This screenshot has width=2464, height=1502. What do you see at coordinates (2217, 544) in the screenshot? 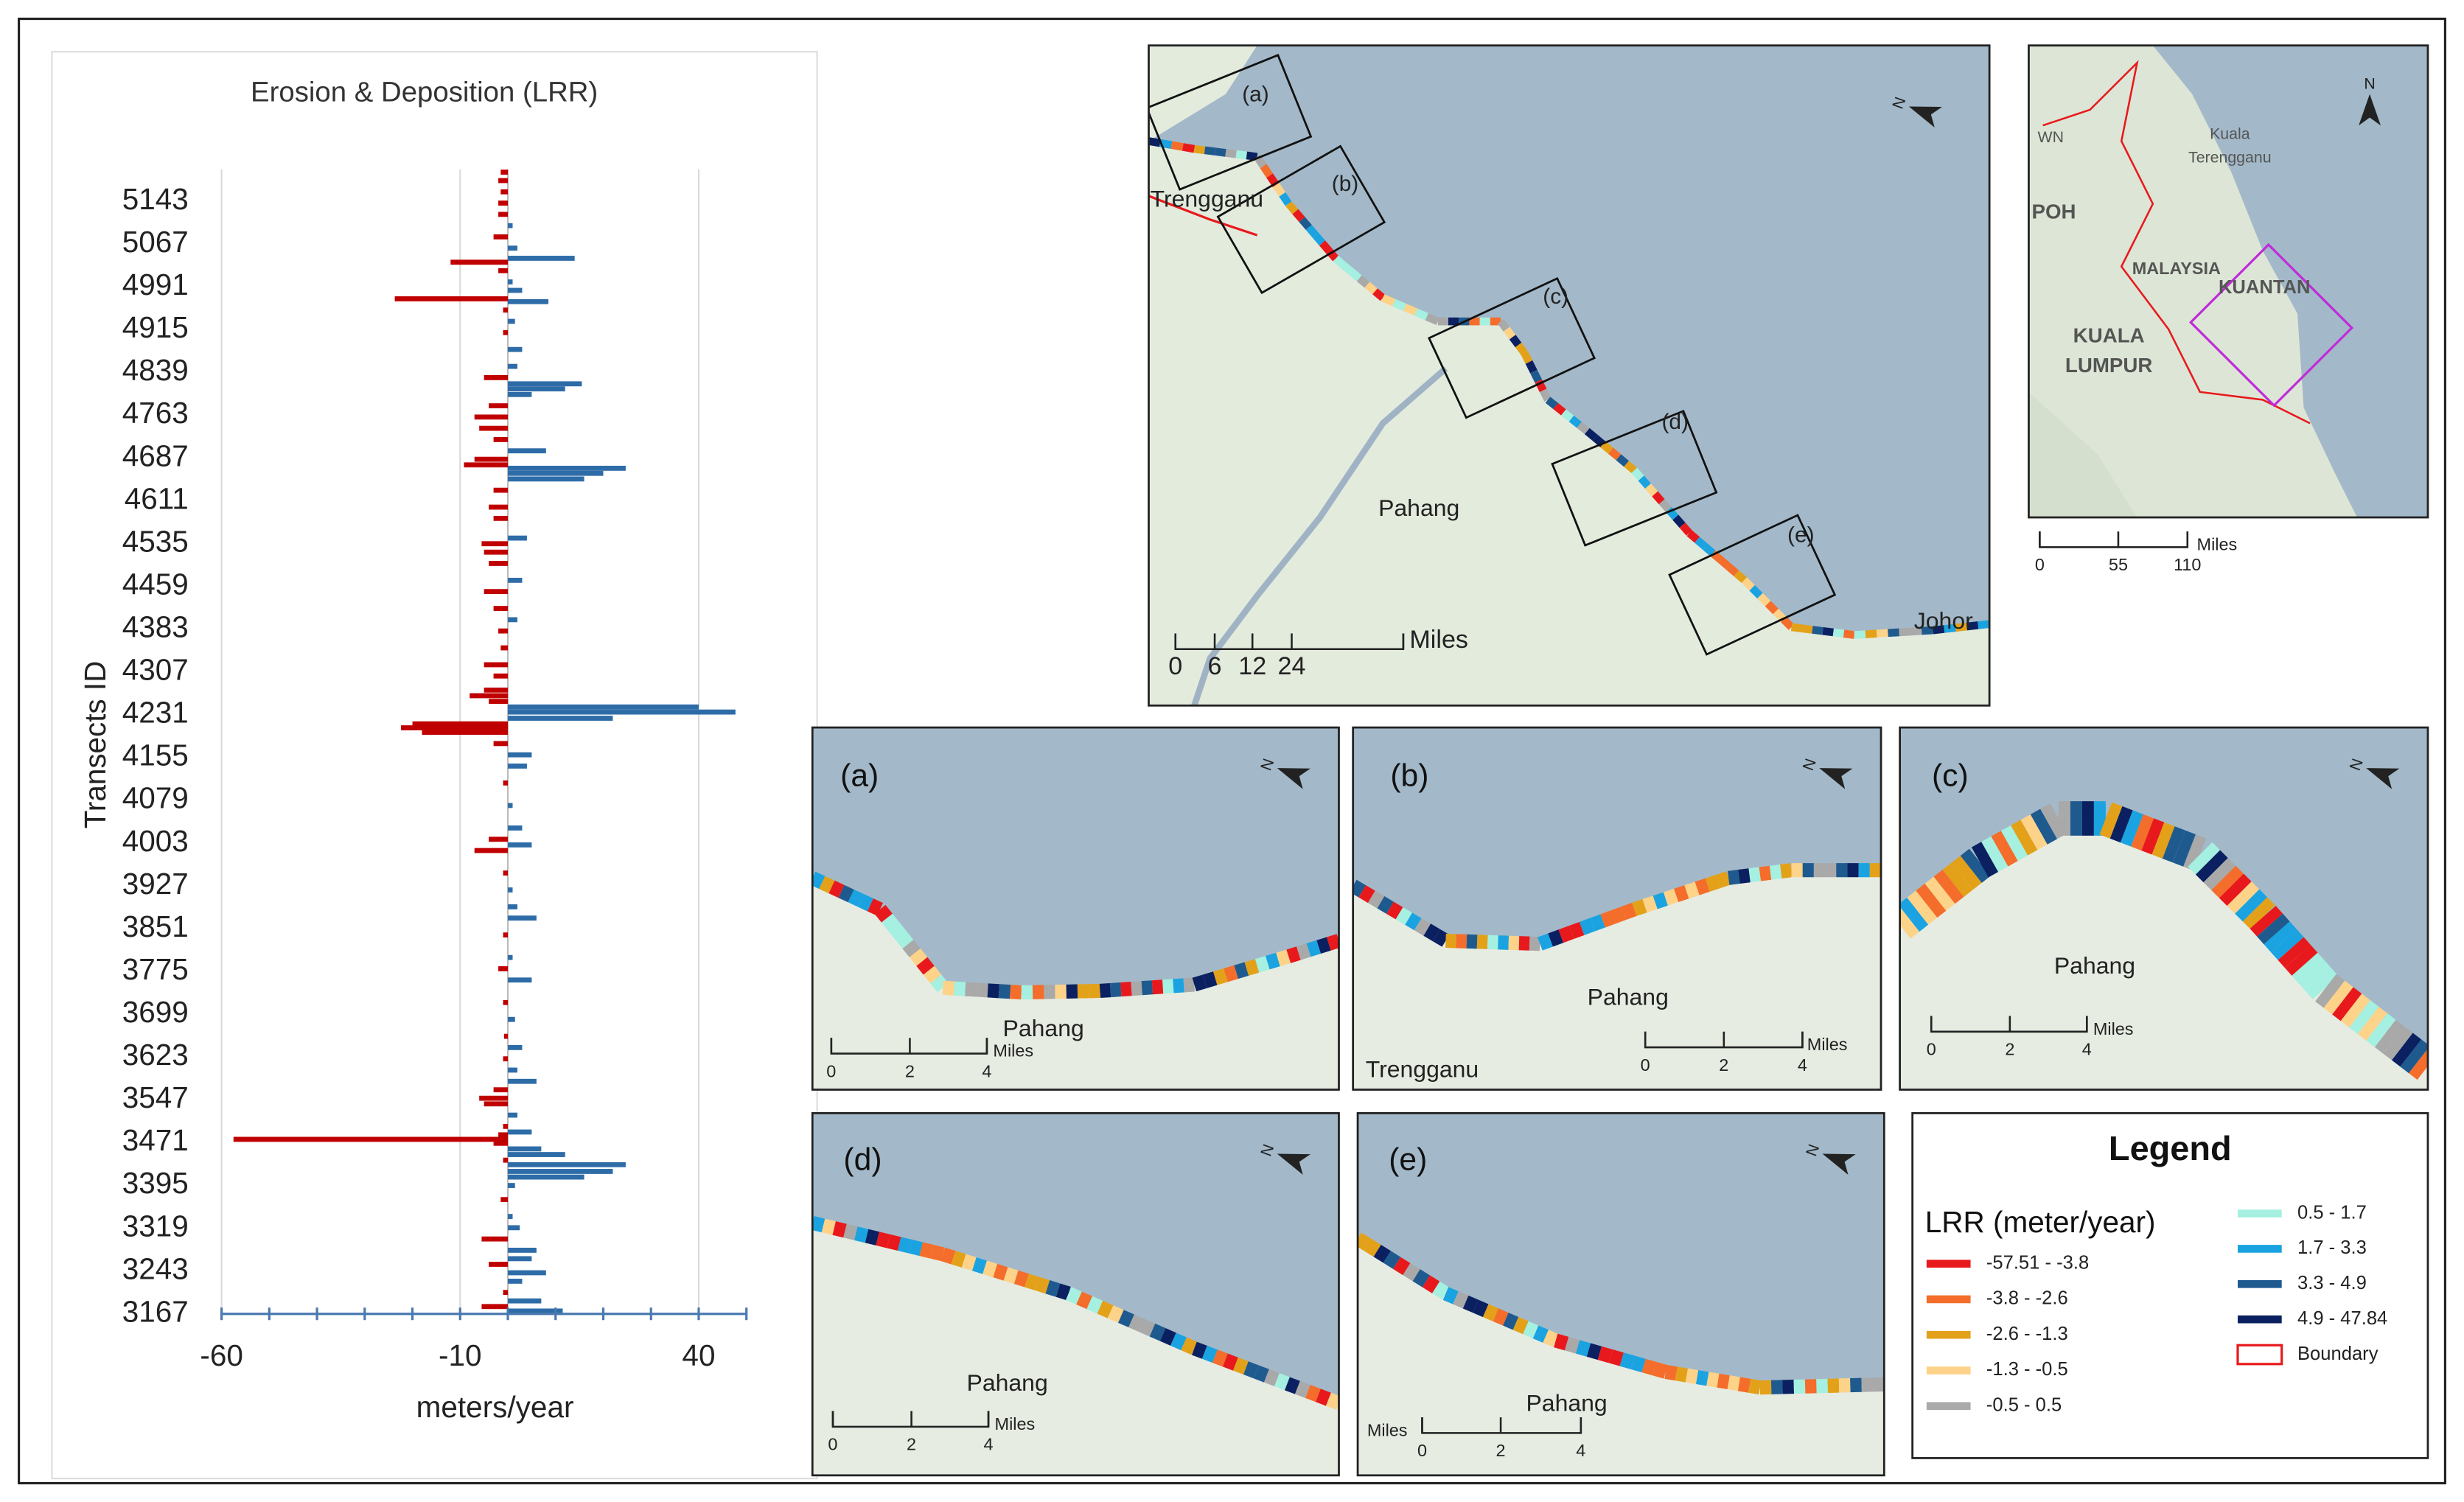
I see `scale-unit: Miles` at bounding box center [2217, 544].